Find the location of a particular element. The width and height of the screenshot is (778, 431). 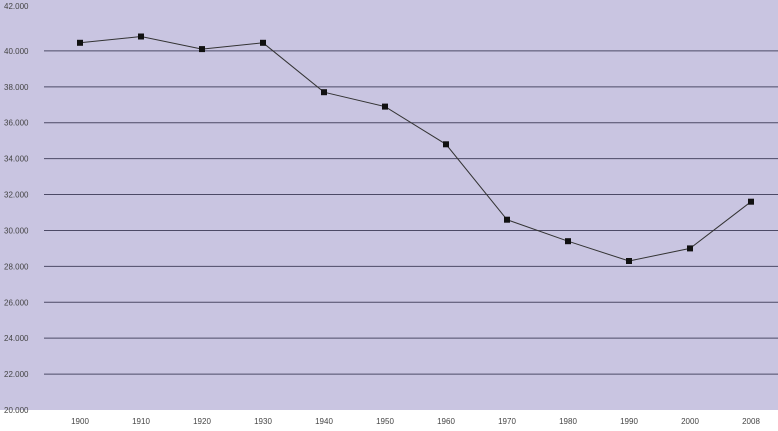

x-tick-label: 1990 is located at coordinates (629, 421).